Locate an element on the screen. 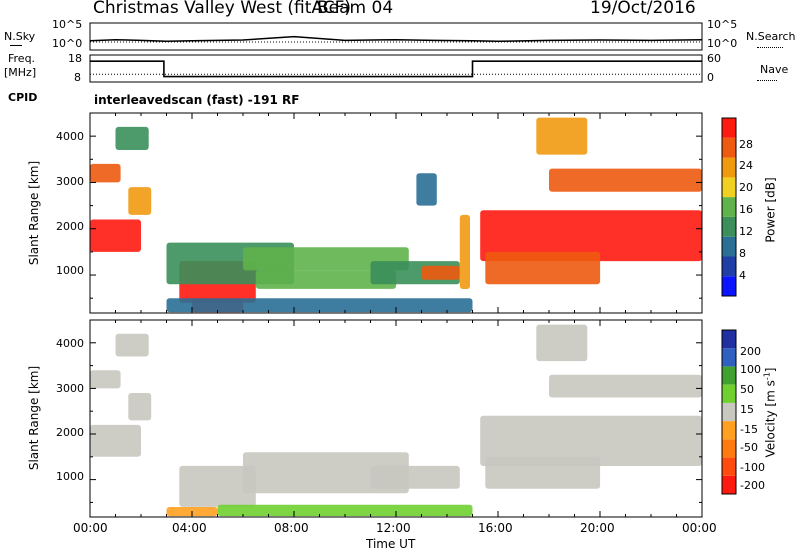  freq-left-tick-top: 18 is located at coordinates (75, 58).